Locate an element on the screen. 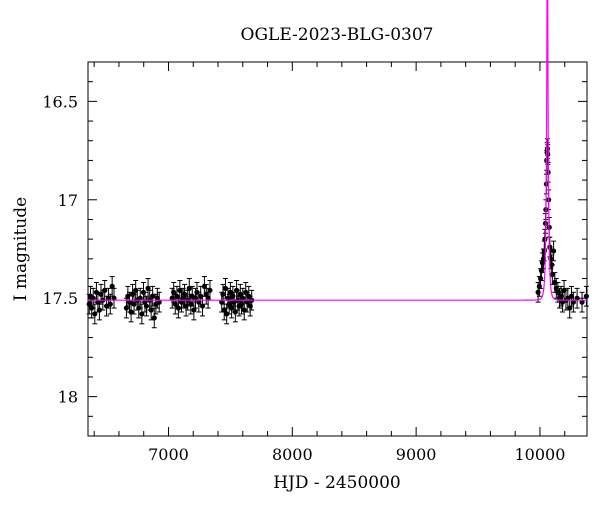 The height and width of the screenshot is (512, 600). y-tick-label: 16.5 is located at coordinates (60, 101).